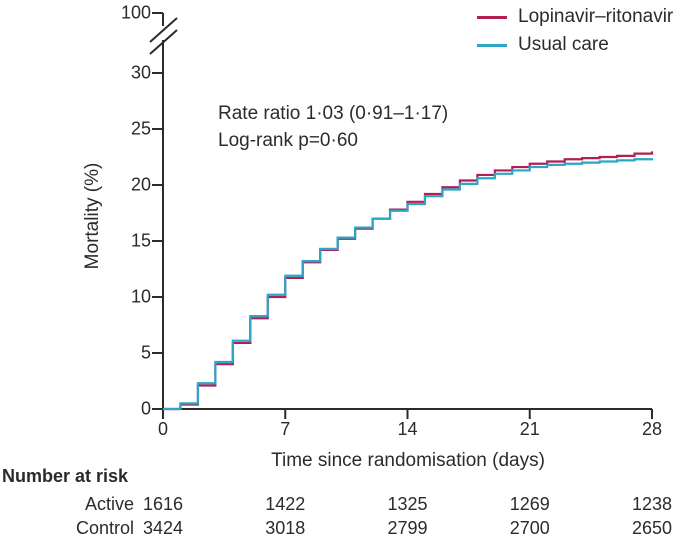 This screenshot has width=680, height=542. I want to click on rate-ratio-text: Rate ratio 1·03 (0·91–1·17), so click(333, 113).